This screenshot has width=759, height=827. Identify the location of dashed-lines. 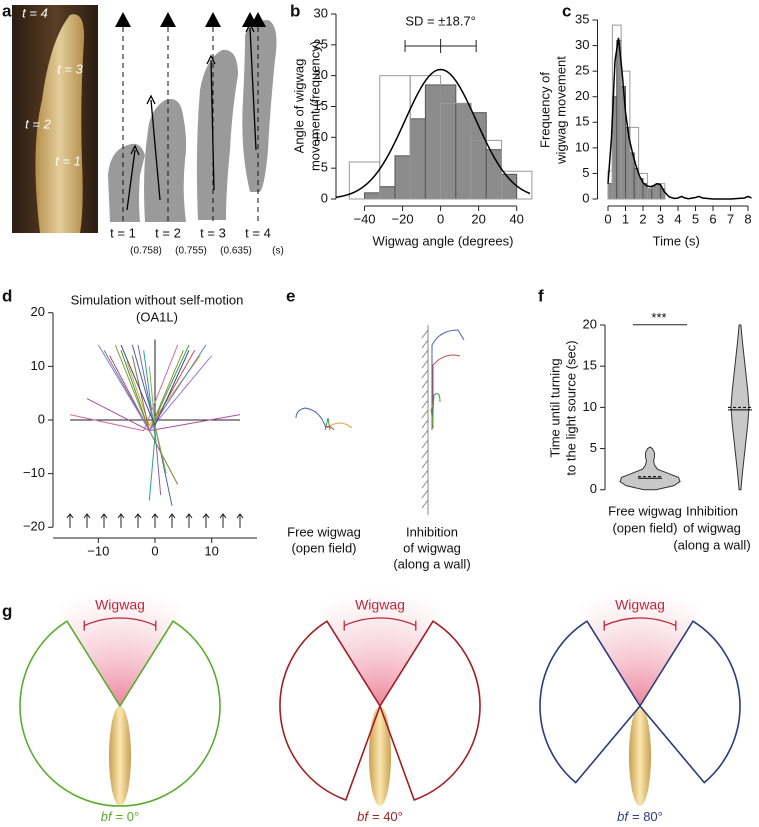
(190, 124).